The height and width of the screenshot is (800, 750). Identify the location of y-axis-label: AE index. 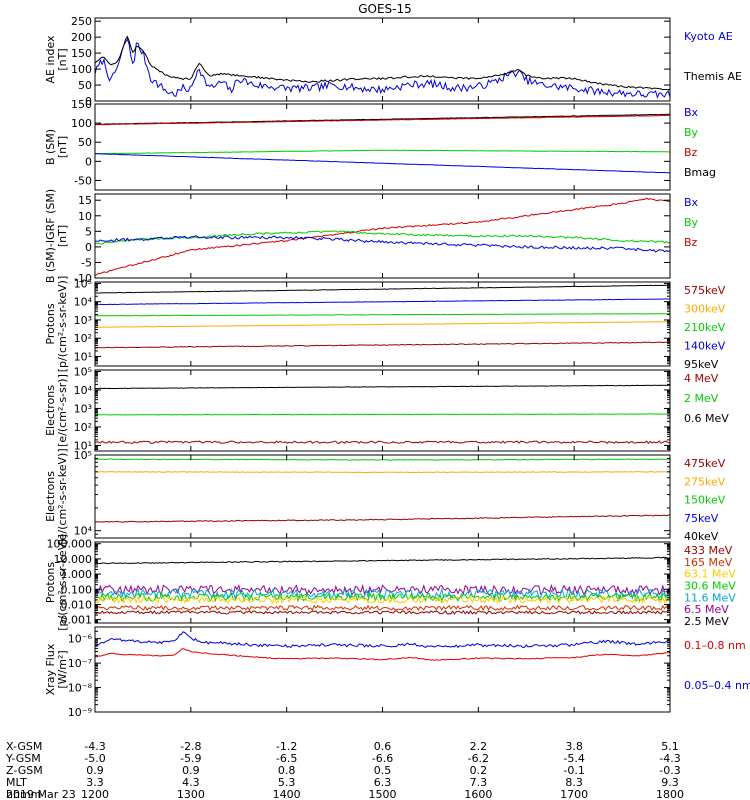
(50, 59).